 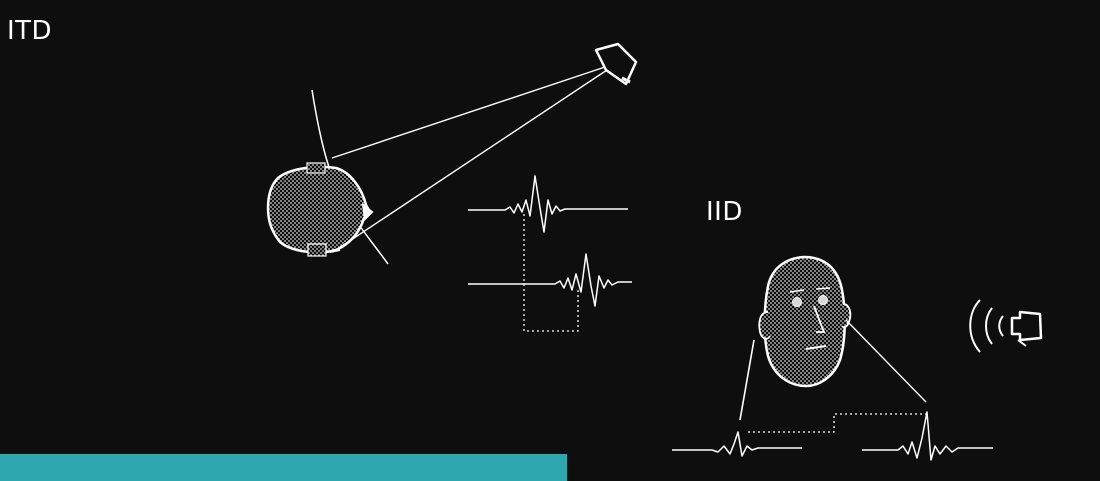 I want to click on speaker-with-sound-waves-icon, so click(x=1006, y=326).